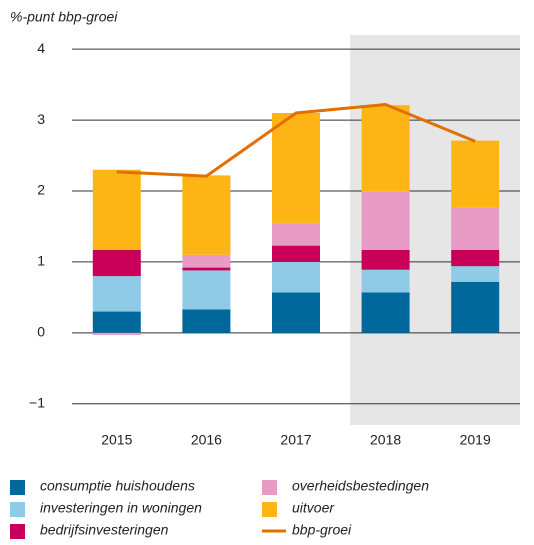  I want to click on x-tick-label: 2018, so click(385, 440).